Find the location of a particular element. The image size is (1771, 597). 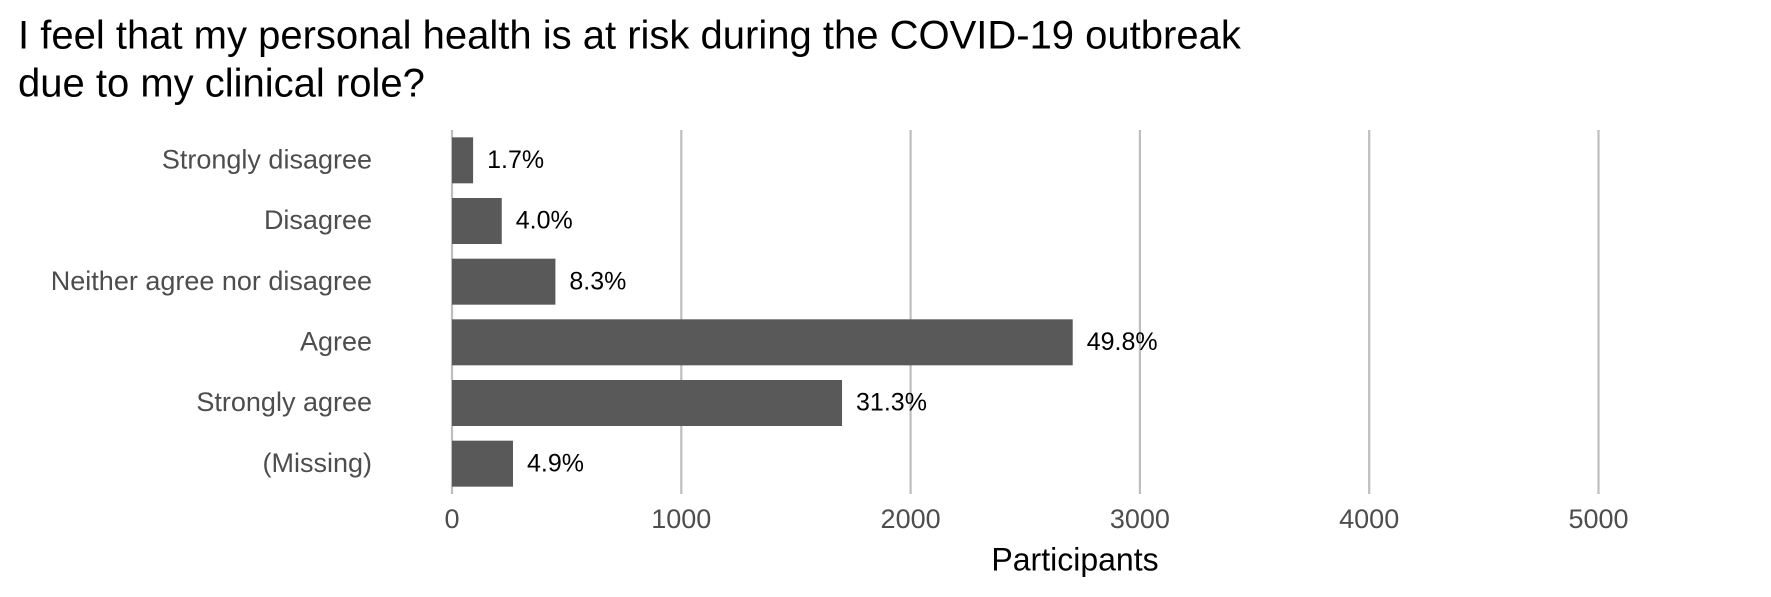

value-label: 4.9% is located at coordinates (555, 463).